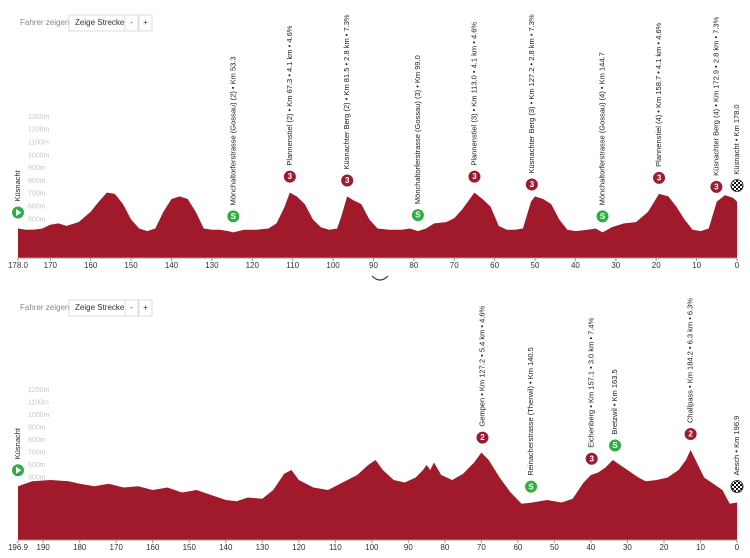  I want to click on x-tick-label: 60, so click(494, 265).